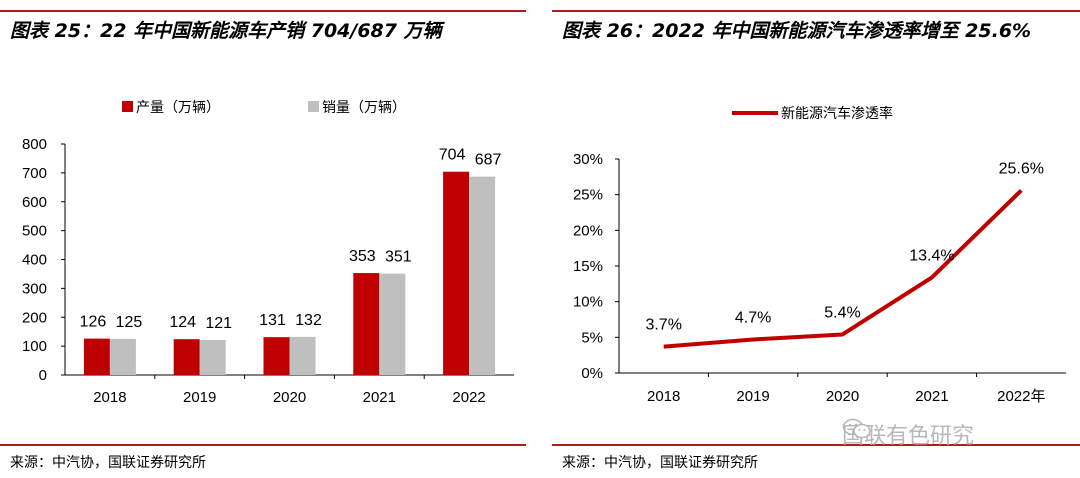 The height and width of the screenshot is (478, 1080). What do you see at coordinates (34, 288) in the screenshot?
I see `y-tick-label: 300` at bounding box center [34, 288].